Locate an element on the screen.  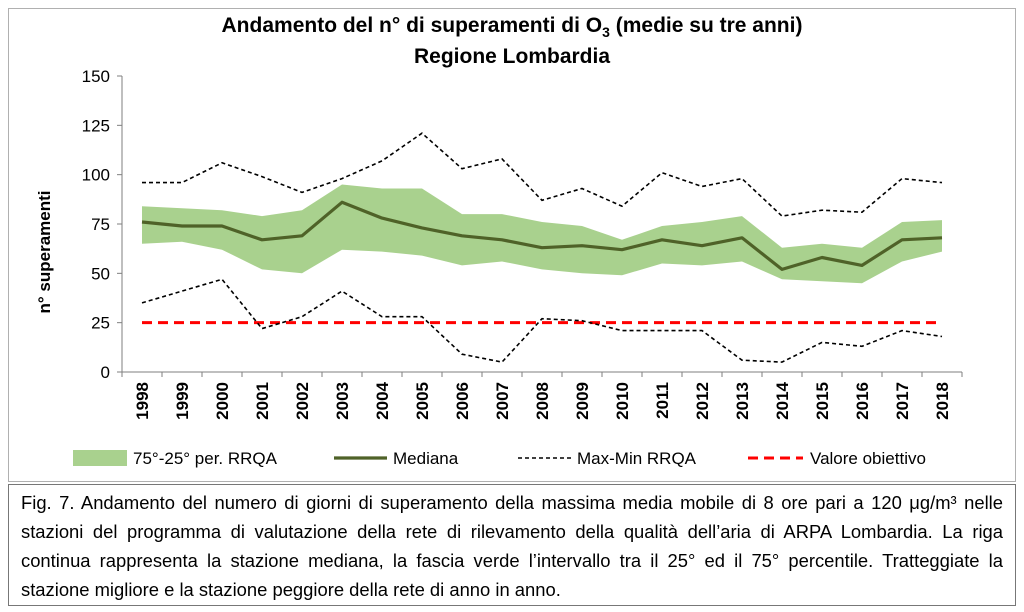
x-tick-label: 2012 is located at coordinates (702, 401).